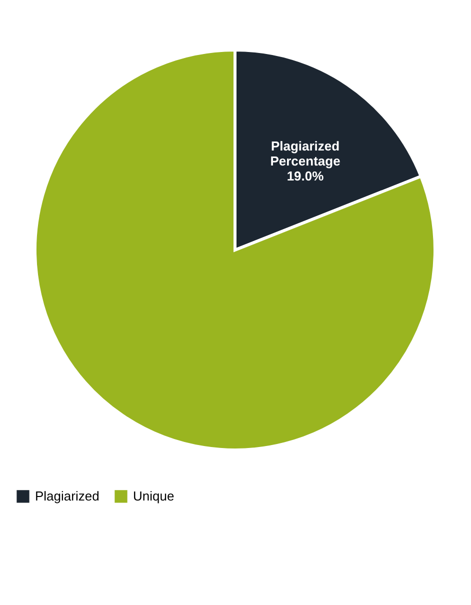 The image size is (471, 605). Describe the element at coordinates (305, 161) in the screenshot. I see `data-label: Plagiarized Percentage 19.0%` at that location.